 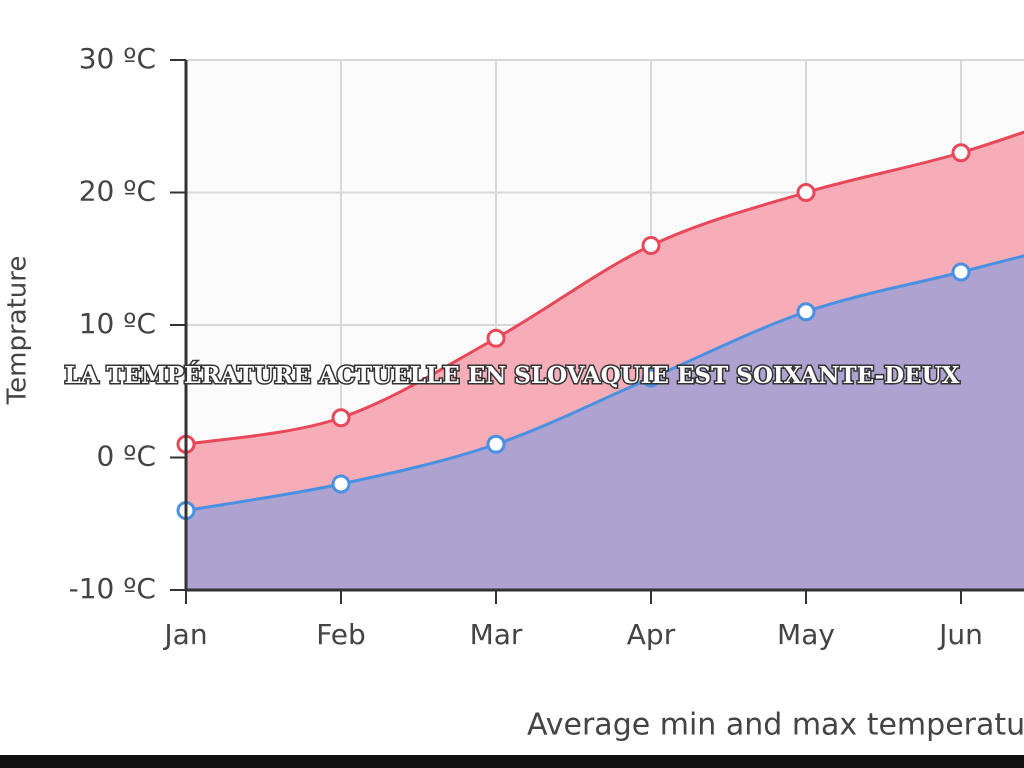 What do you see at coordinates (112, 588) in the screenshot?
I see `y-tick-label: -10 ºC` at bounding box center [112, 588].